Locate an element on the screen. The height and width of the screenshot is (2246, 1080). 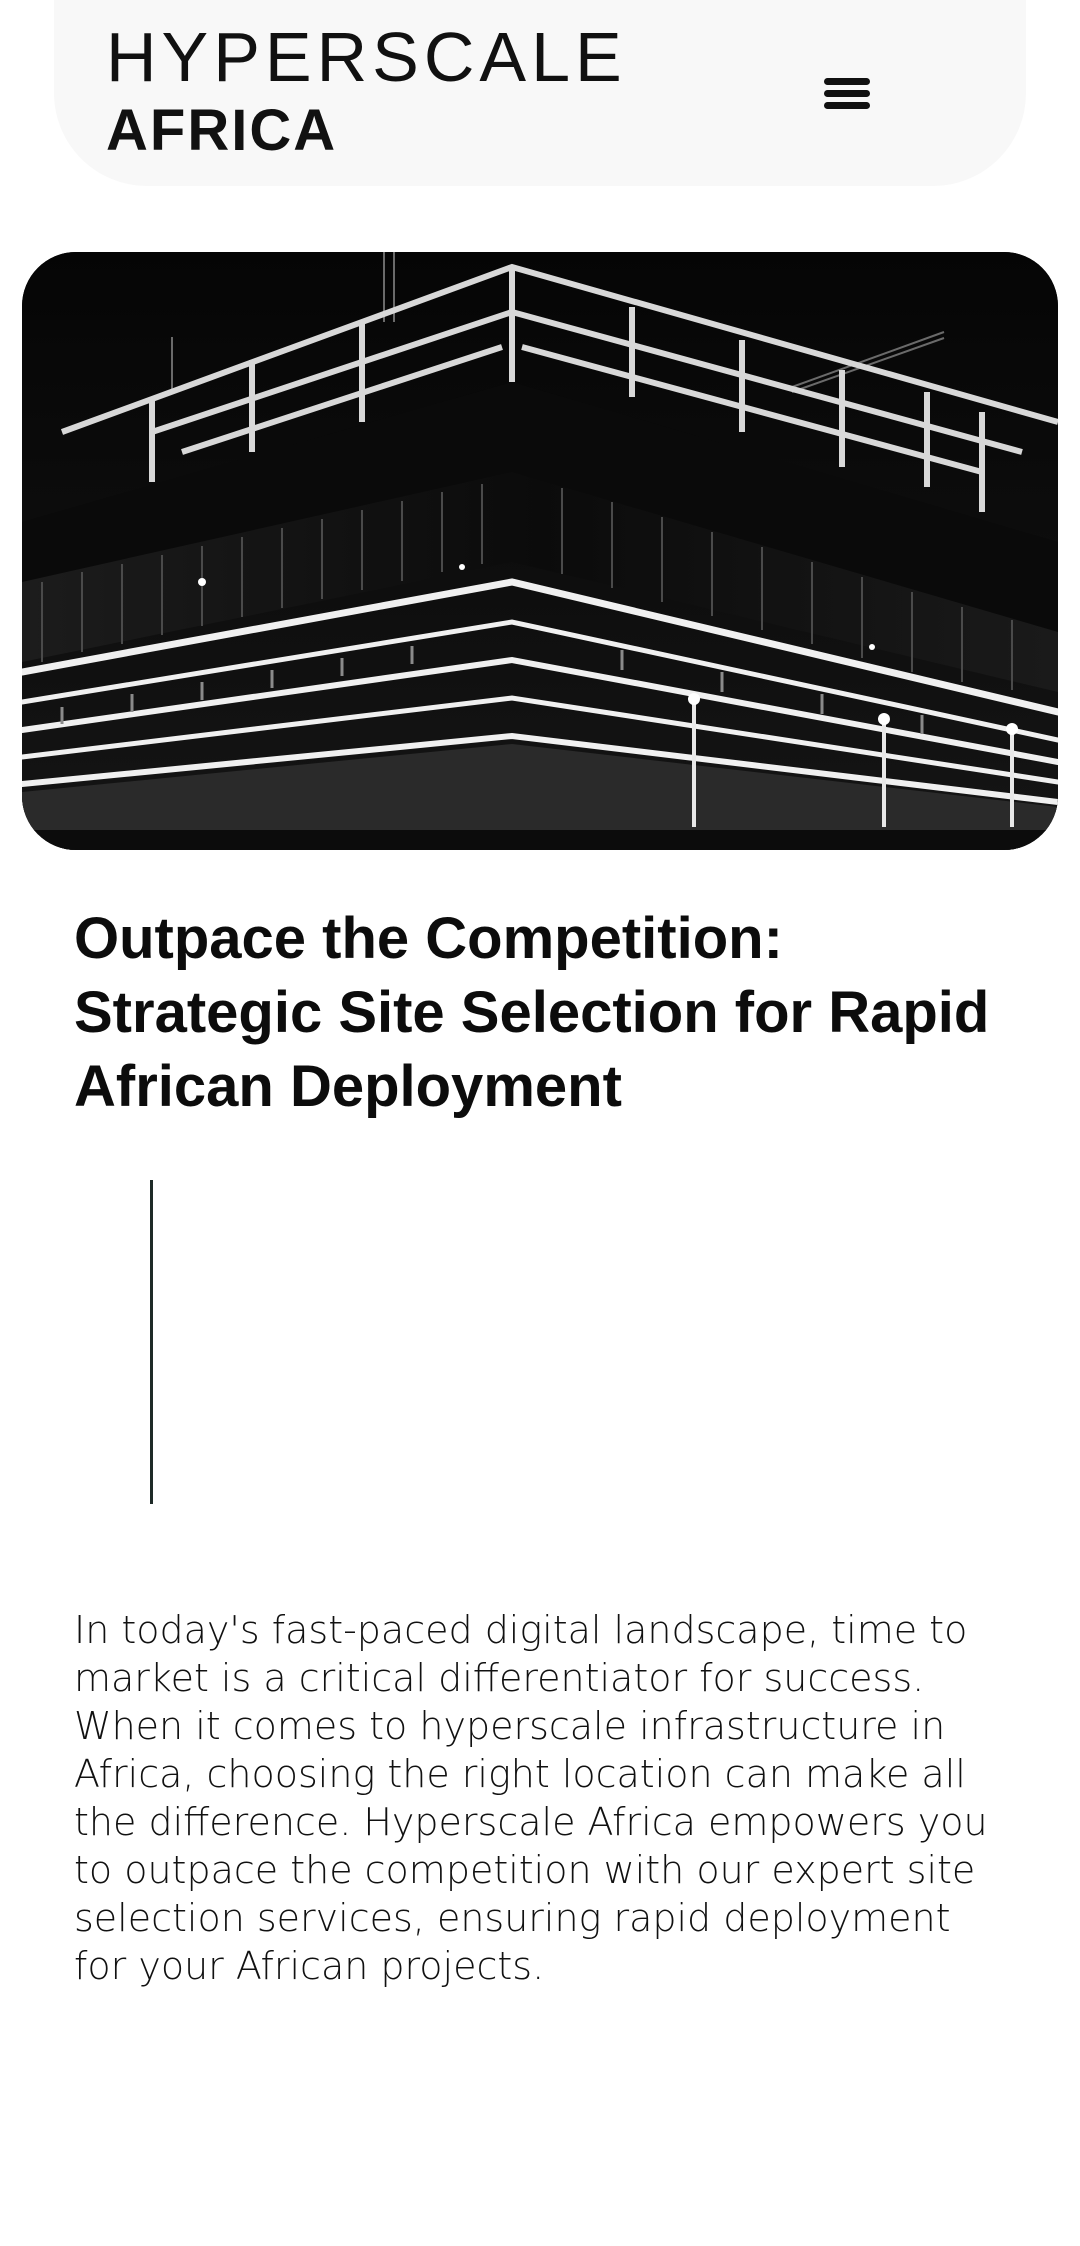
hamburger-menu-icon is located at coordinates (848, 92).